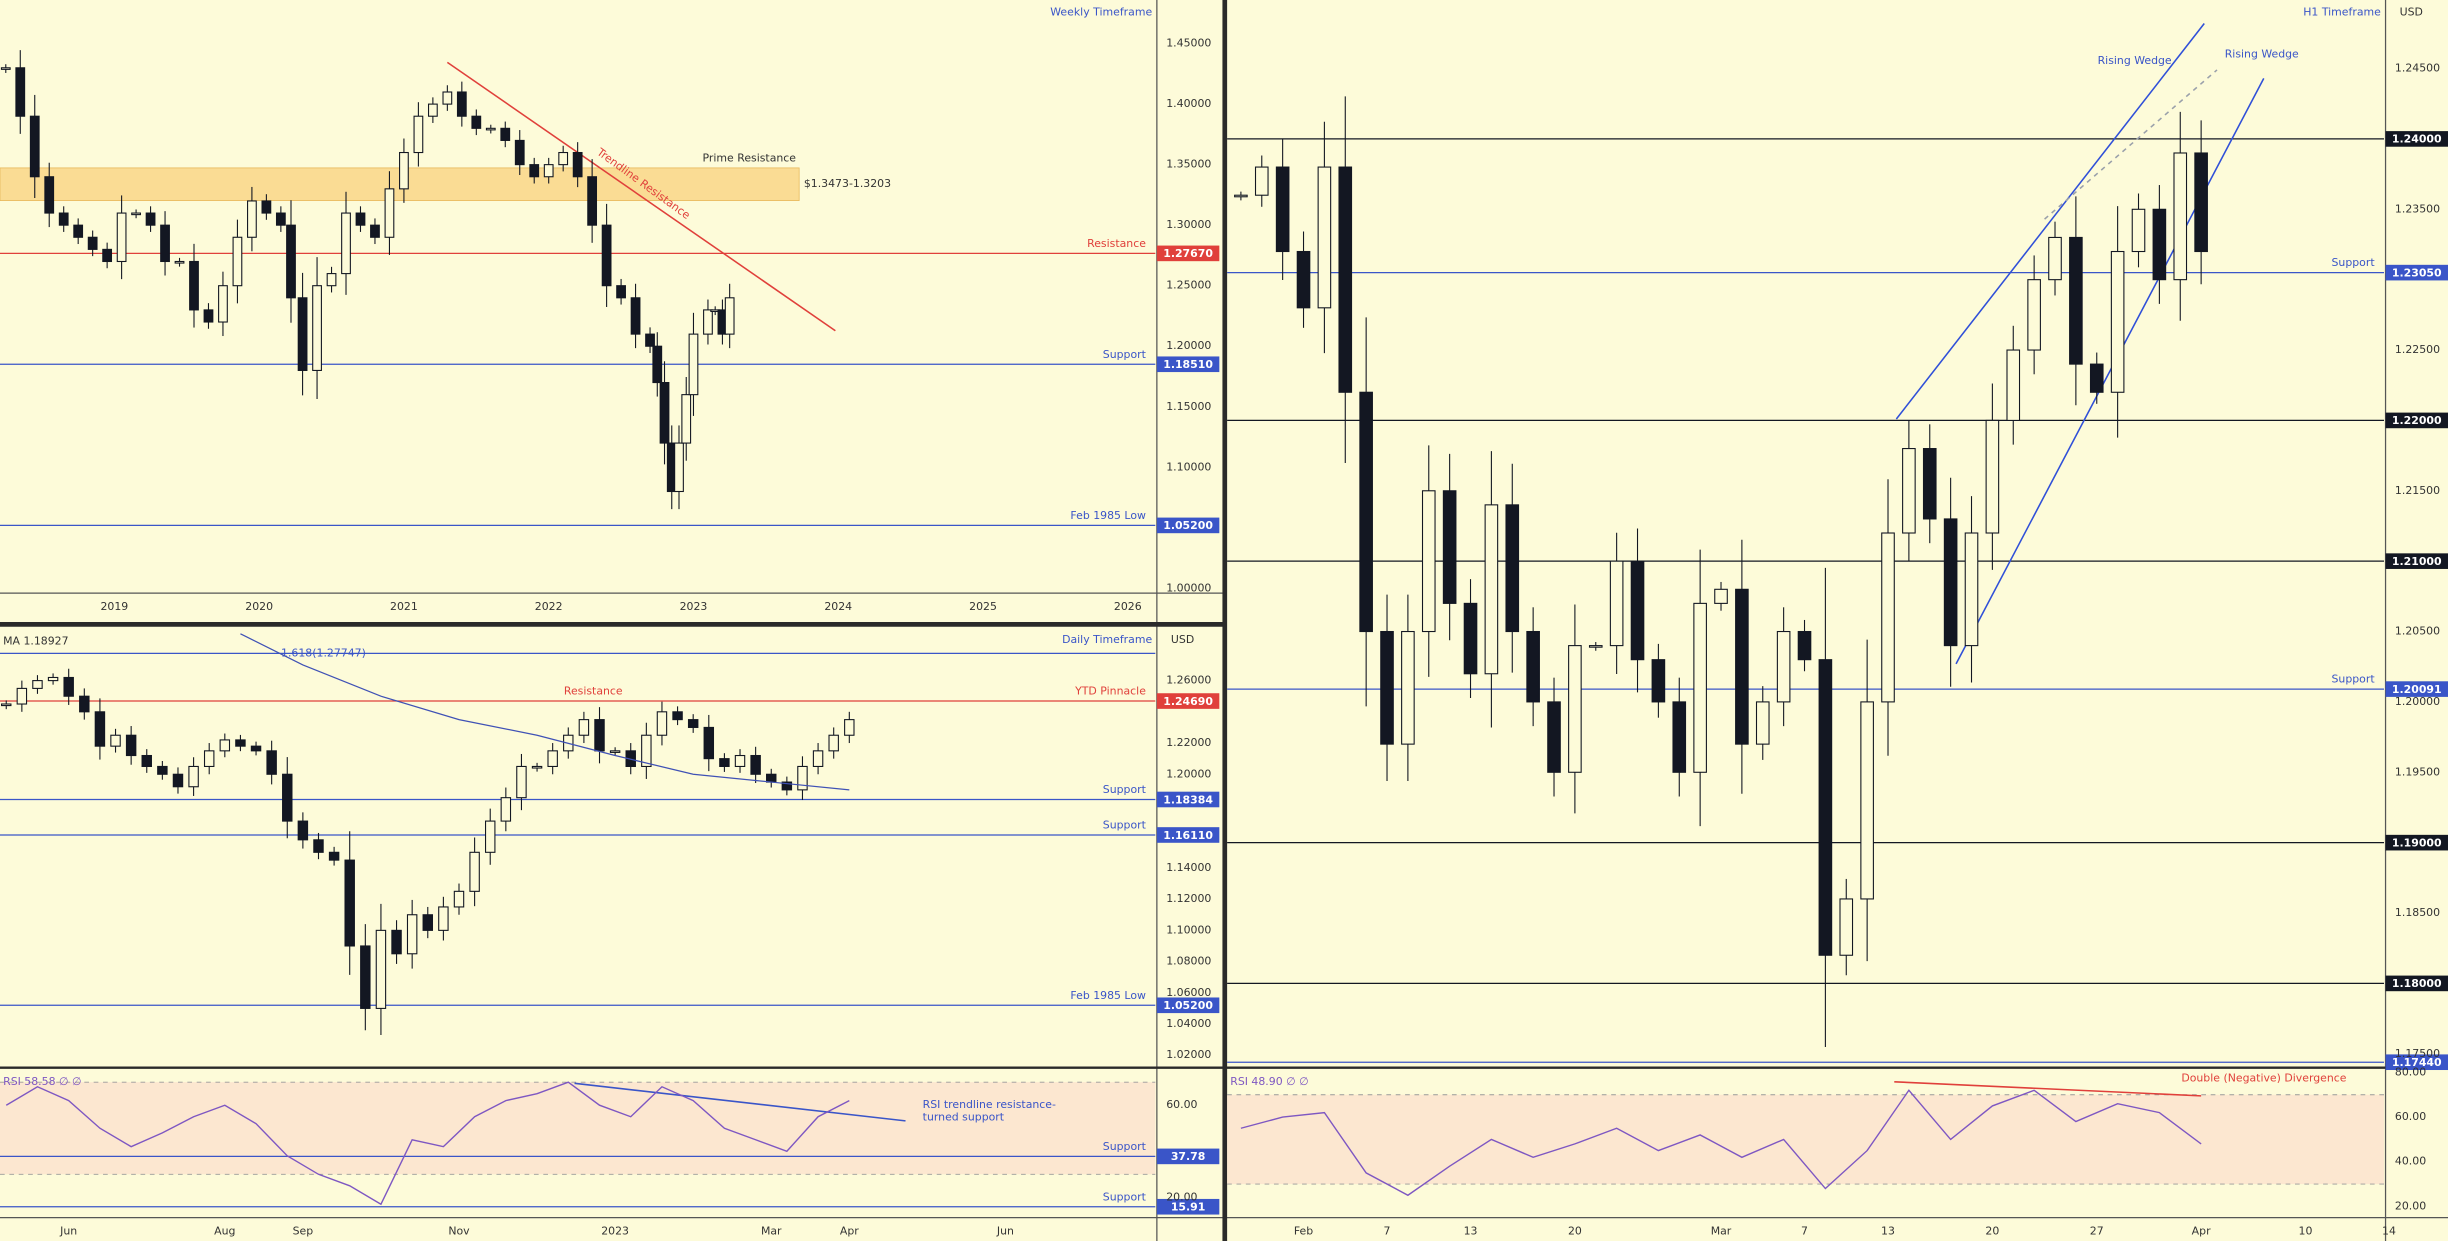 This screenshot has height=1241, width=2448. Describe the element at coordinates (427, 1143) in the screenshot. I see `rsi-line` at that location.